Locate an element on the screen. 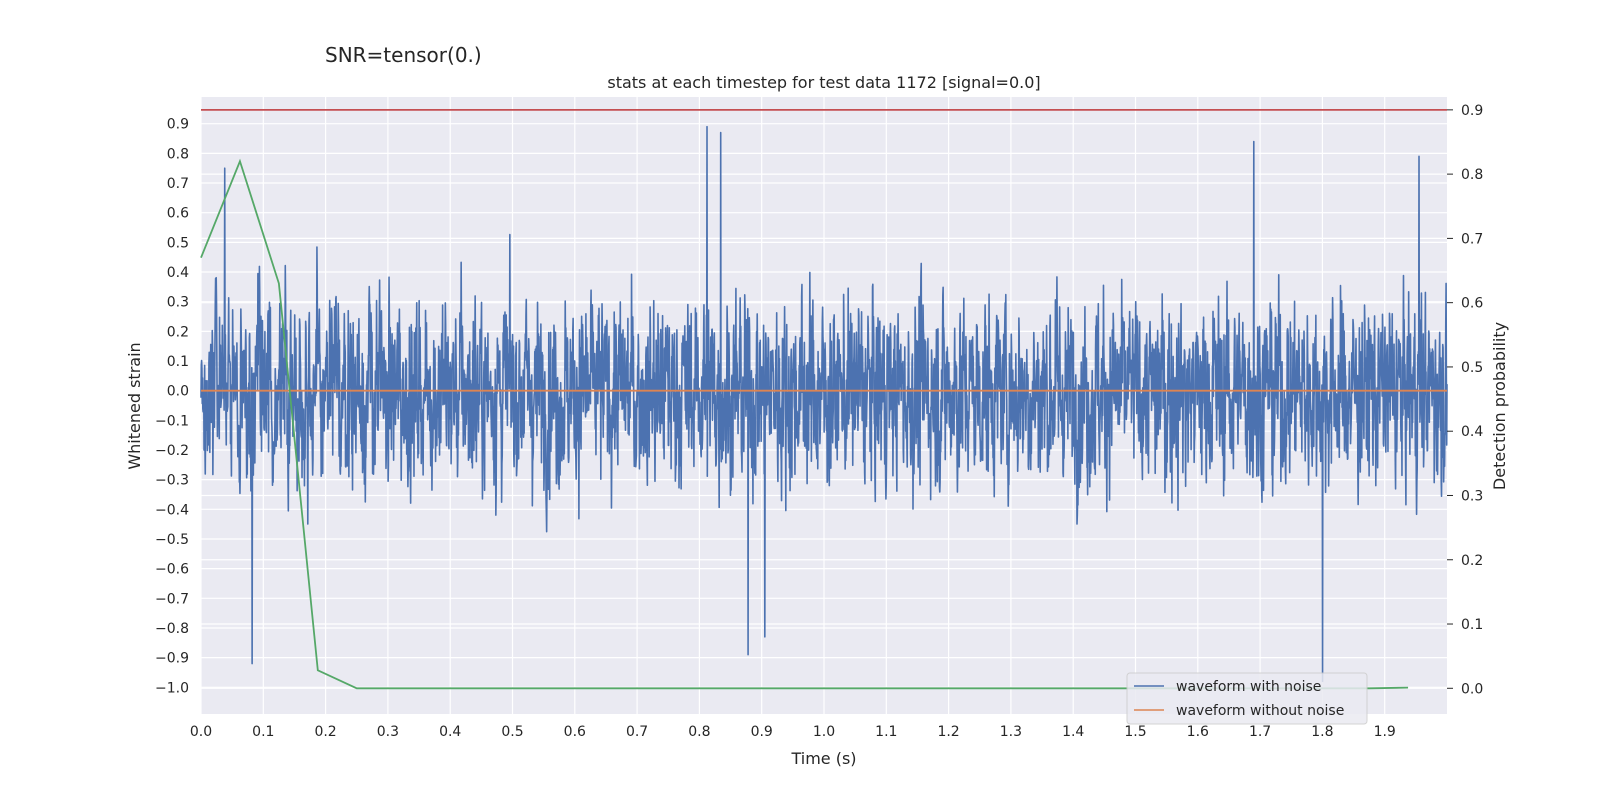  x-tick-label: 0.5 is located at coordinates (512, 732).